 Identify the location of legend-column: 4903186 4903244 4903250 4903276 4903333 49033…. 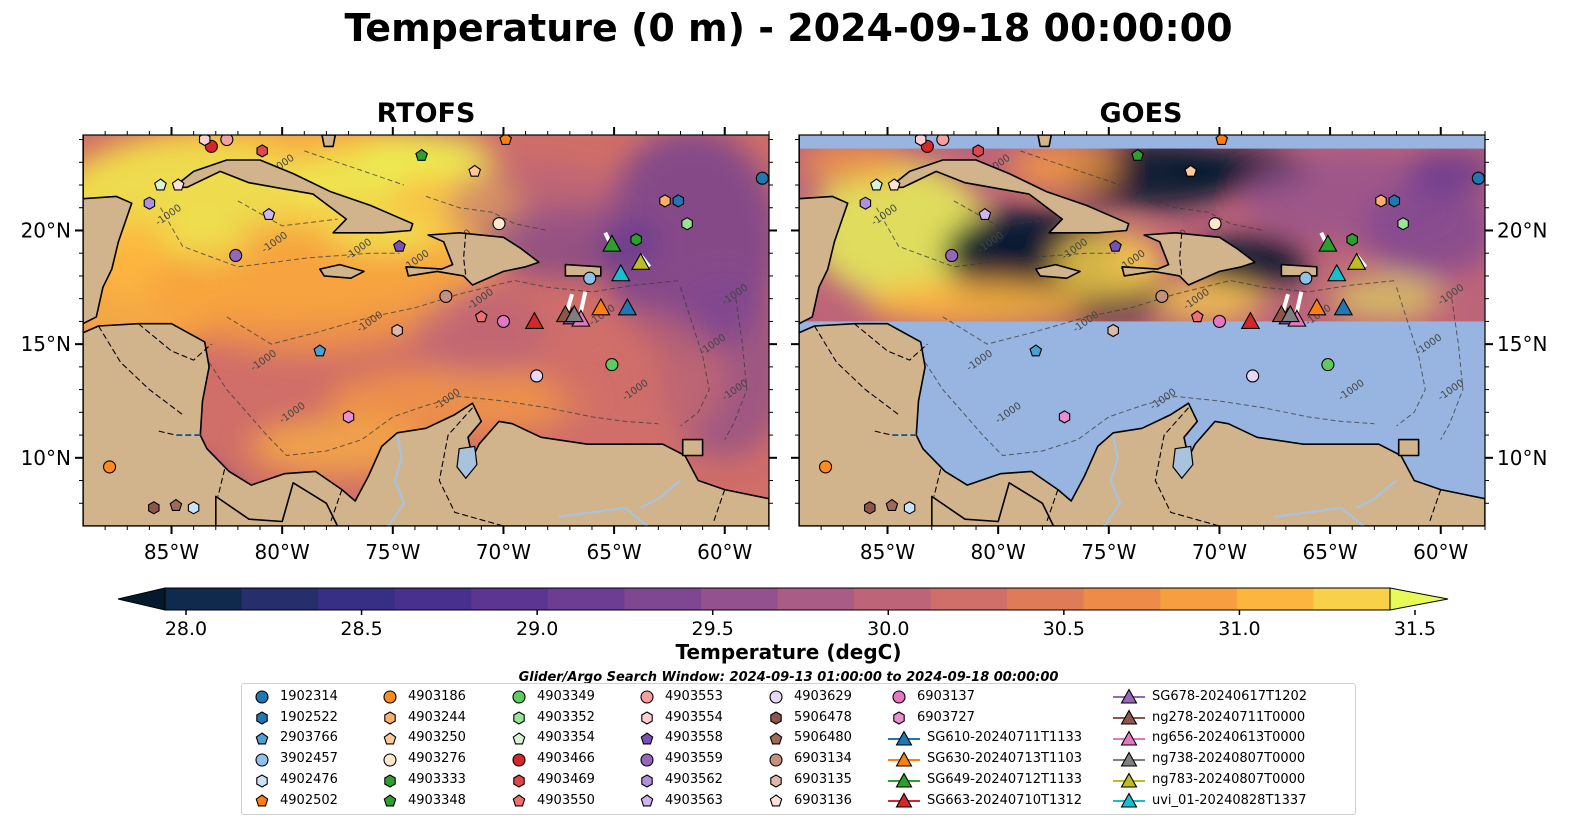
(422, 748).